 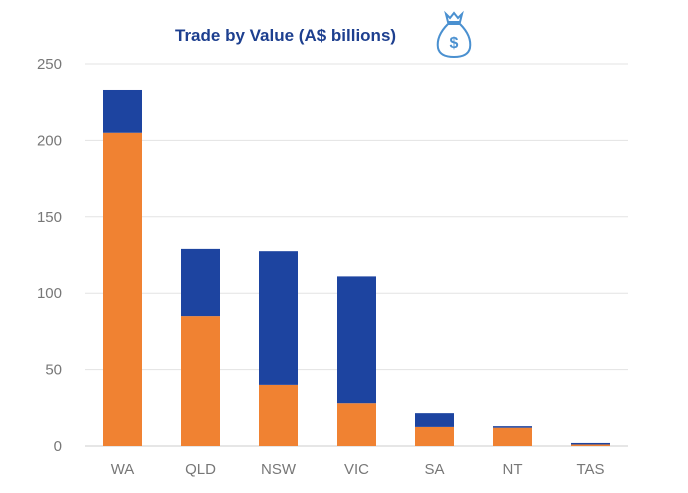 What do you see at coordinates (513, 469) in the screenshot?
I see `x-tick-label: NT` at bounding box center [513, 469].